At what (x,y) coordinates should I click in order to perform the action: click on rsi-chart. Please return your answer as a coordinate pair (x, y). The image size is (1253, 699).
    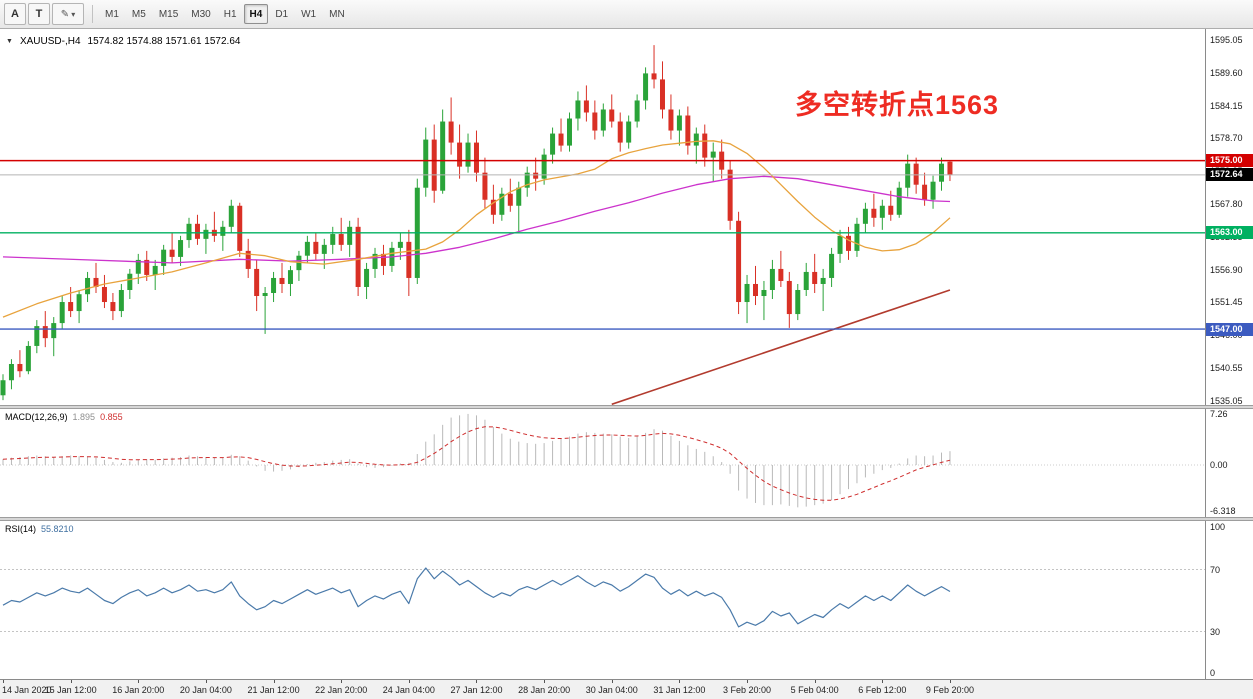
    Looking at the image, I should click on (602, 599).